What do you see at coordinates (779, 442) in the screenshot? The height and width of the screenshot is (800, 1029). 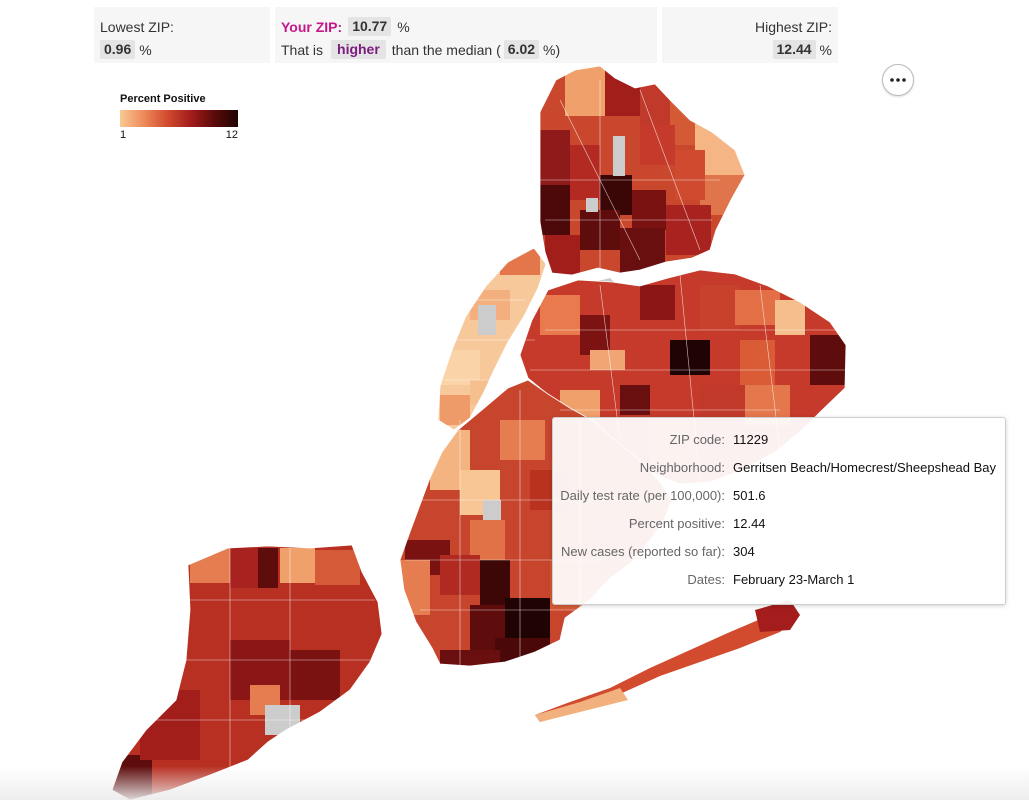 I see `tooltip-row-zip: ZIP code: 11229` at bounding box center [779, 442].